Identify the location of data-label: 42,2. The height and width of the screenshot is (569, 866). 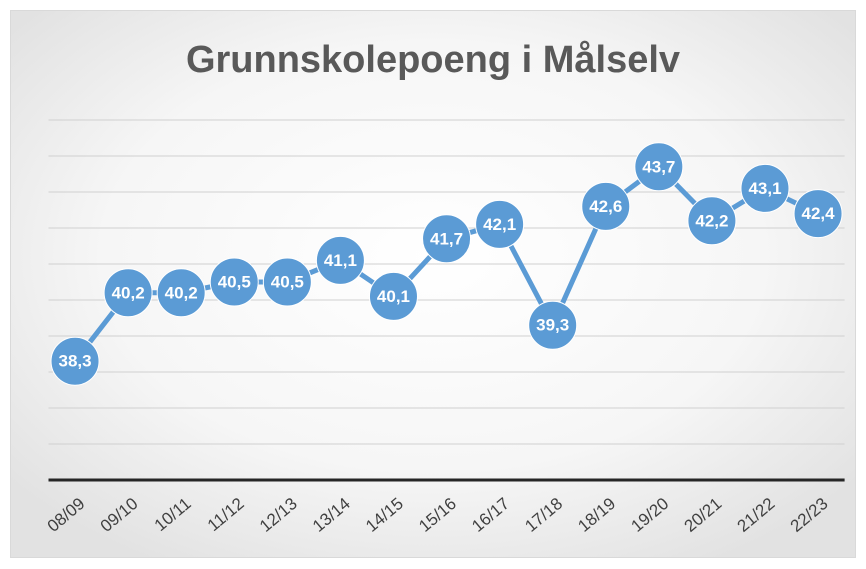
(711, 220).